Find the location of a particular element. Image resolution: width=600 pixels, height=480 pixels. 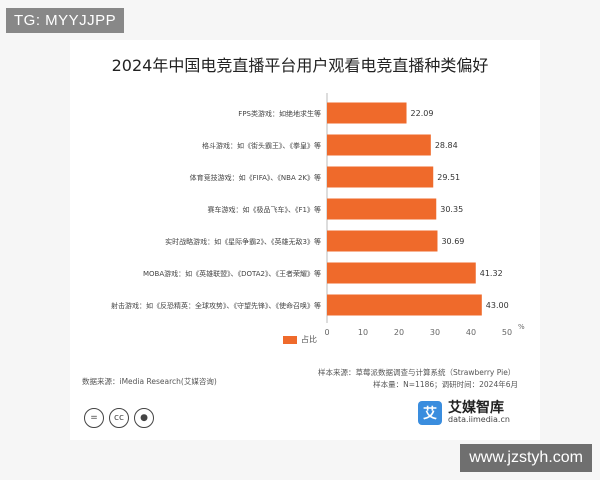

license-icons: = cc ● is located at coordinates (119, 418).